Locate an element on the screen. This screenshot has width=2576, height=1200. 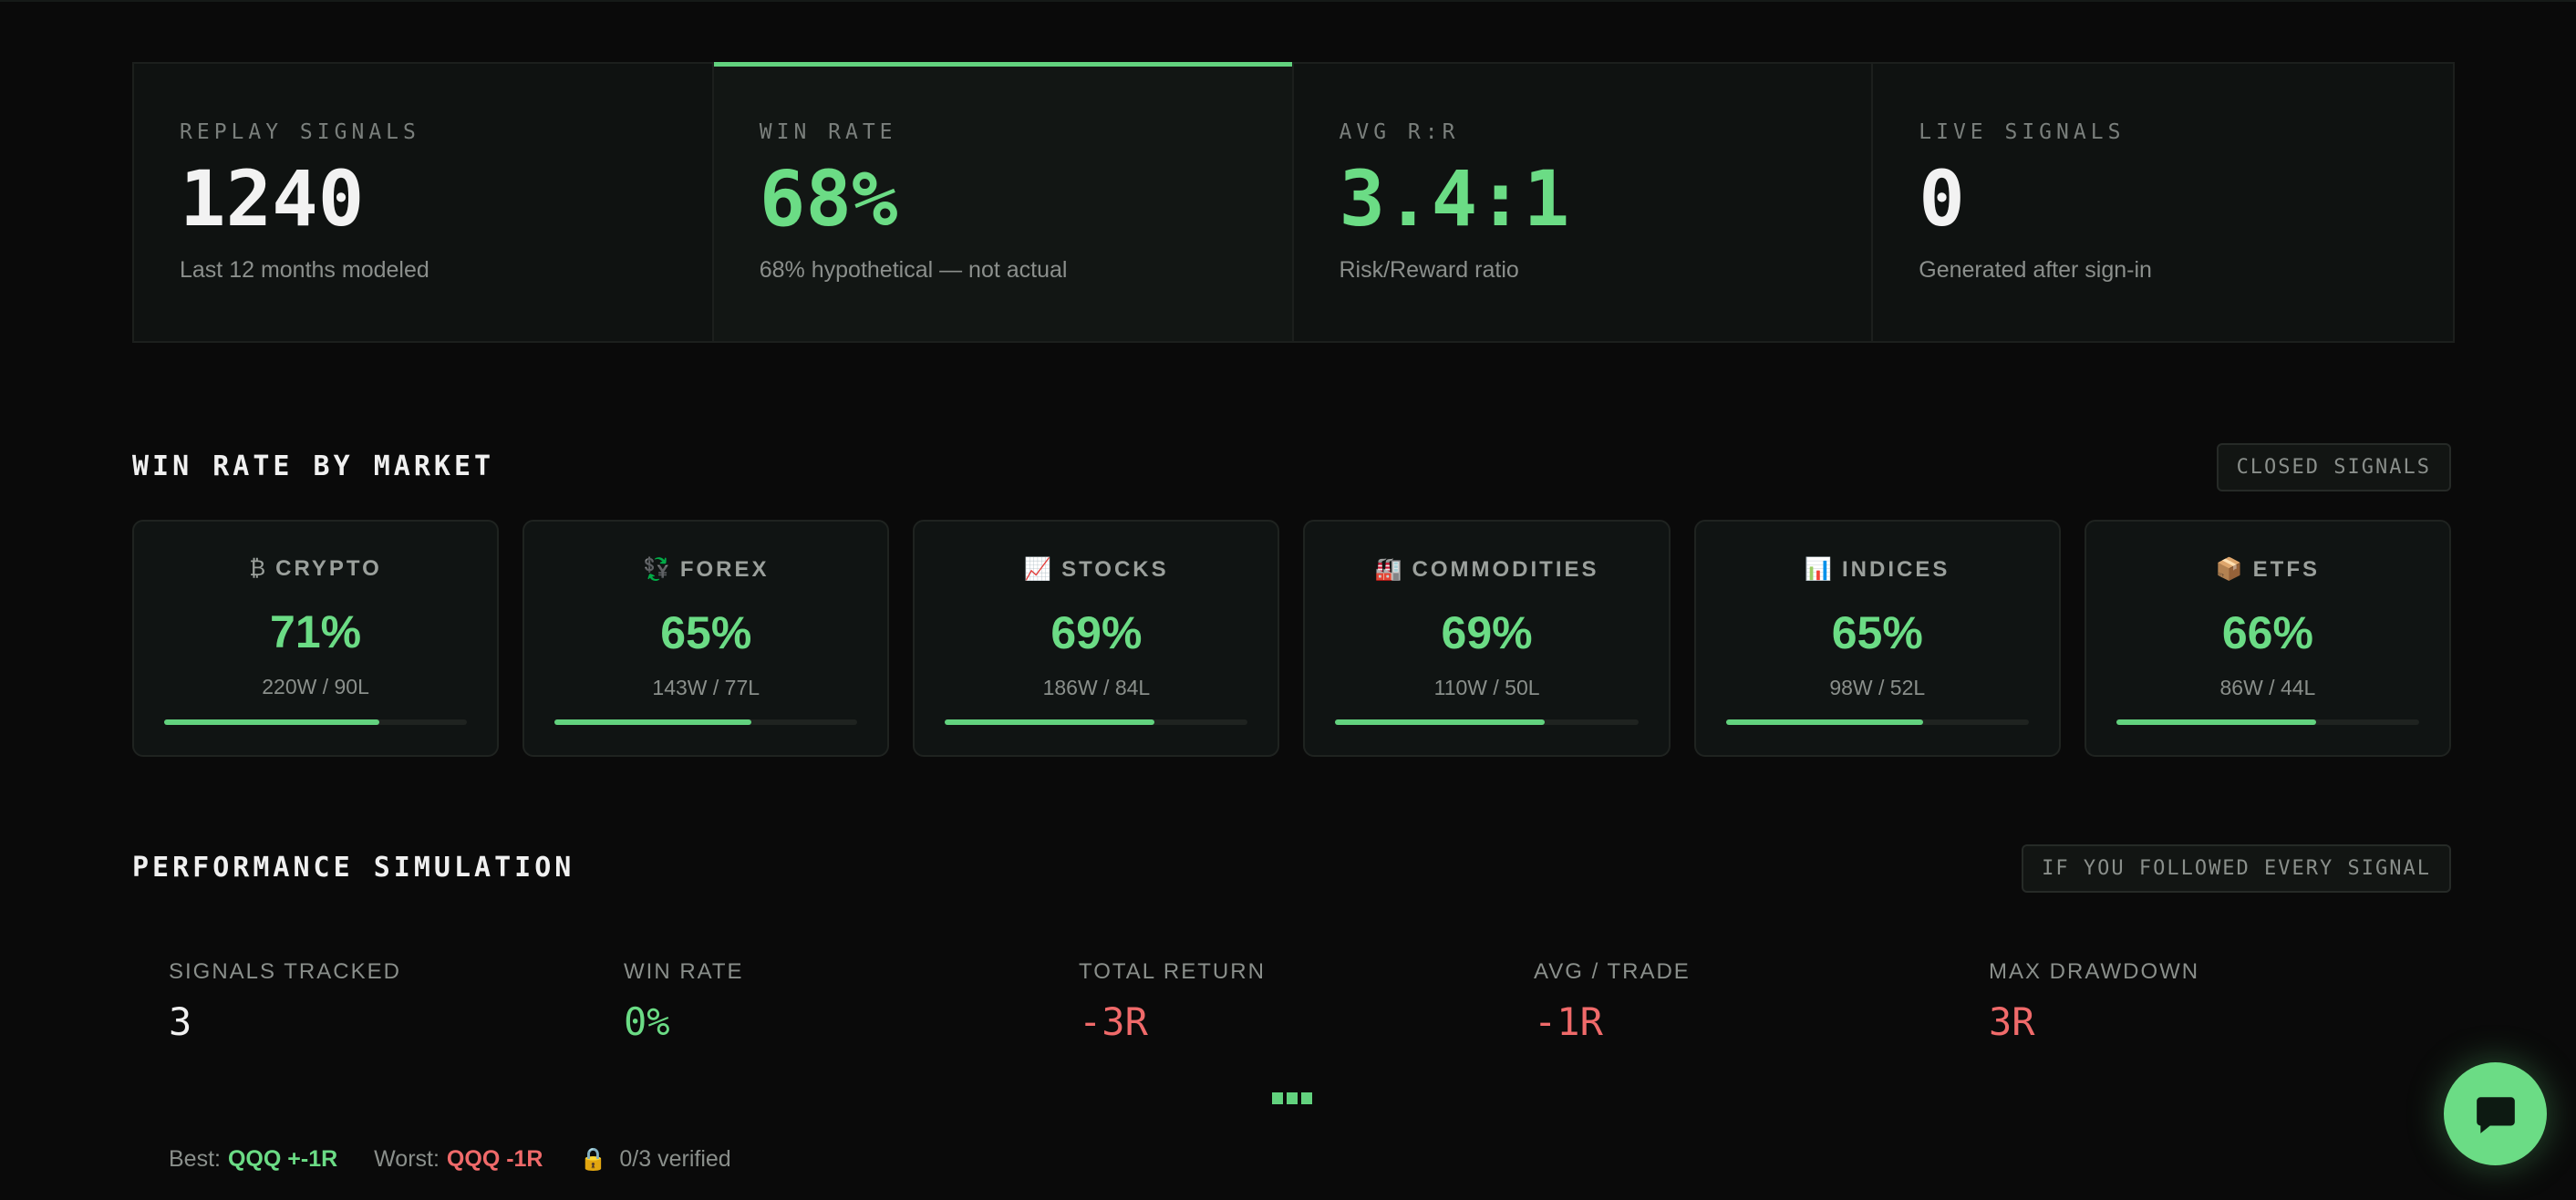
stat-subtext: Risk/Reward ratio is located at coordinates (1429, 270).